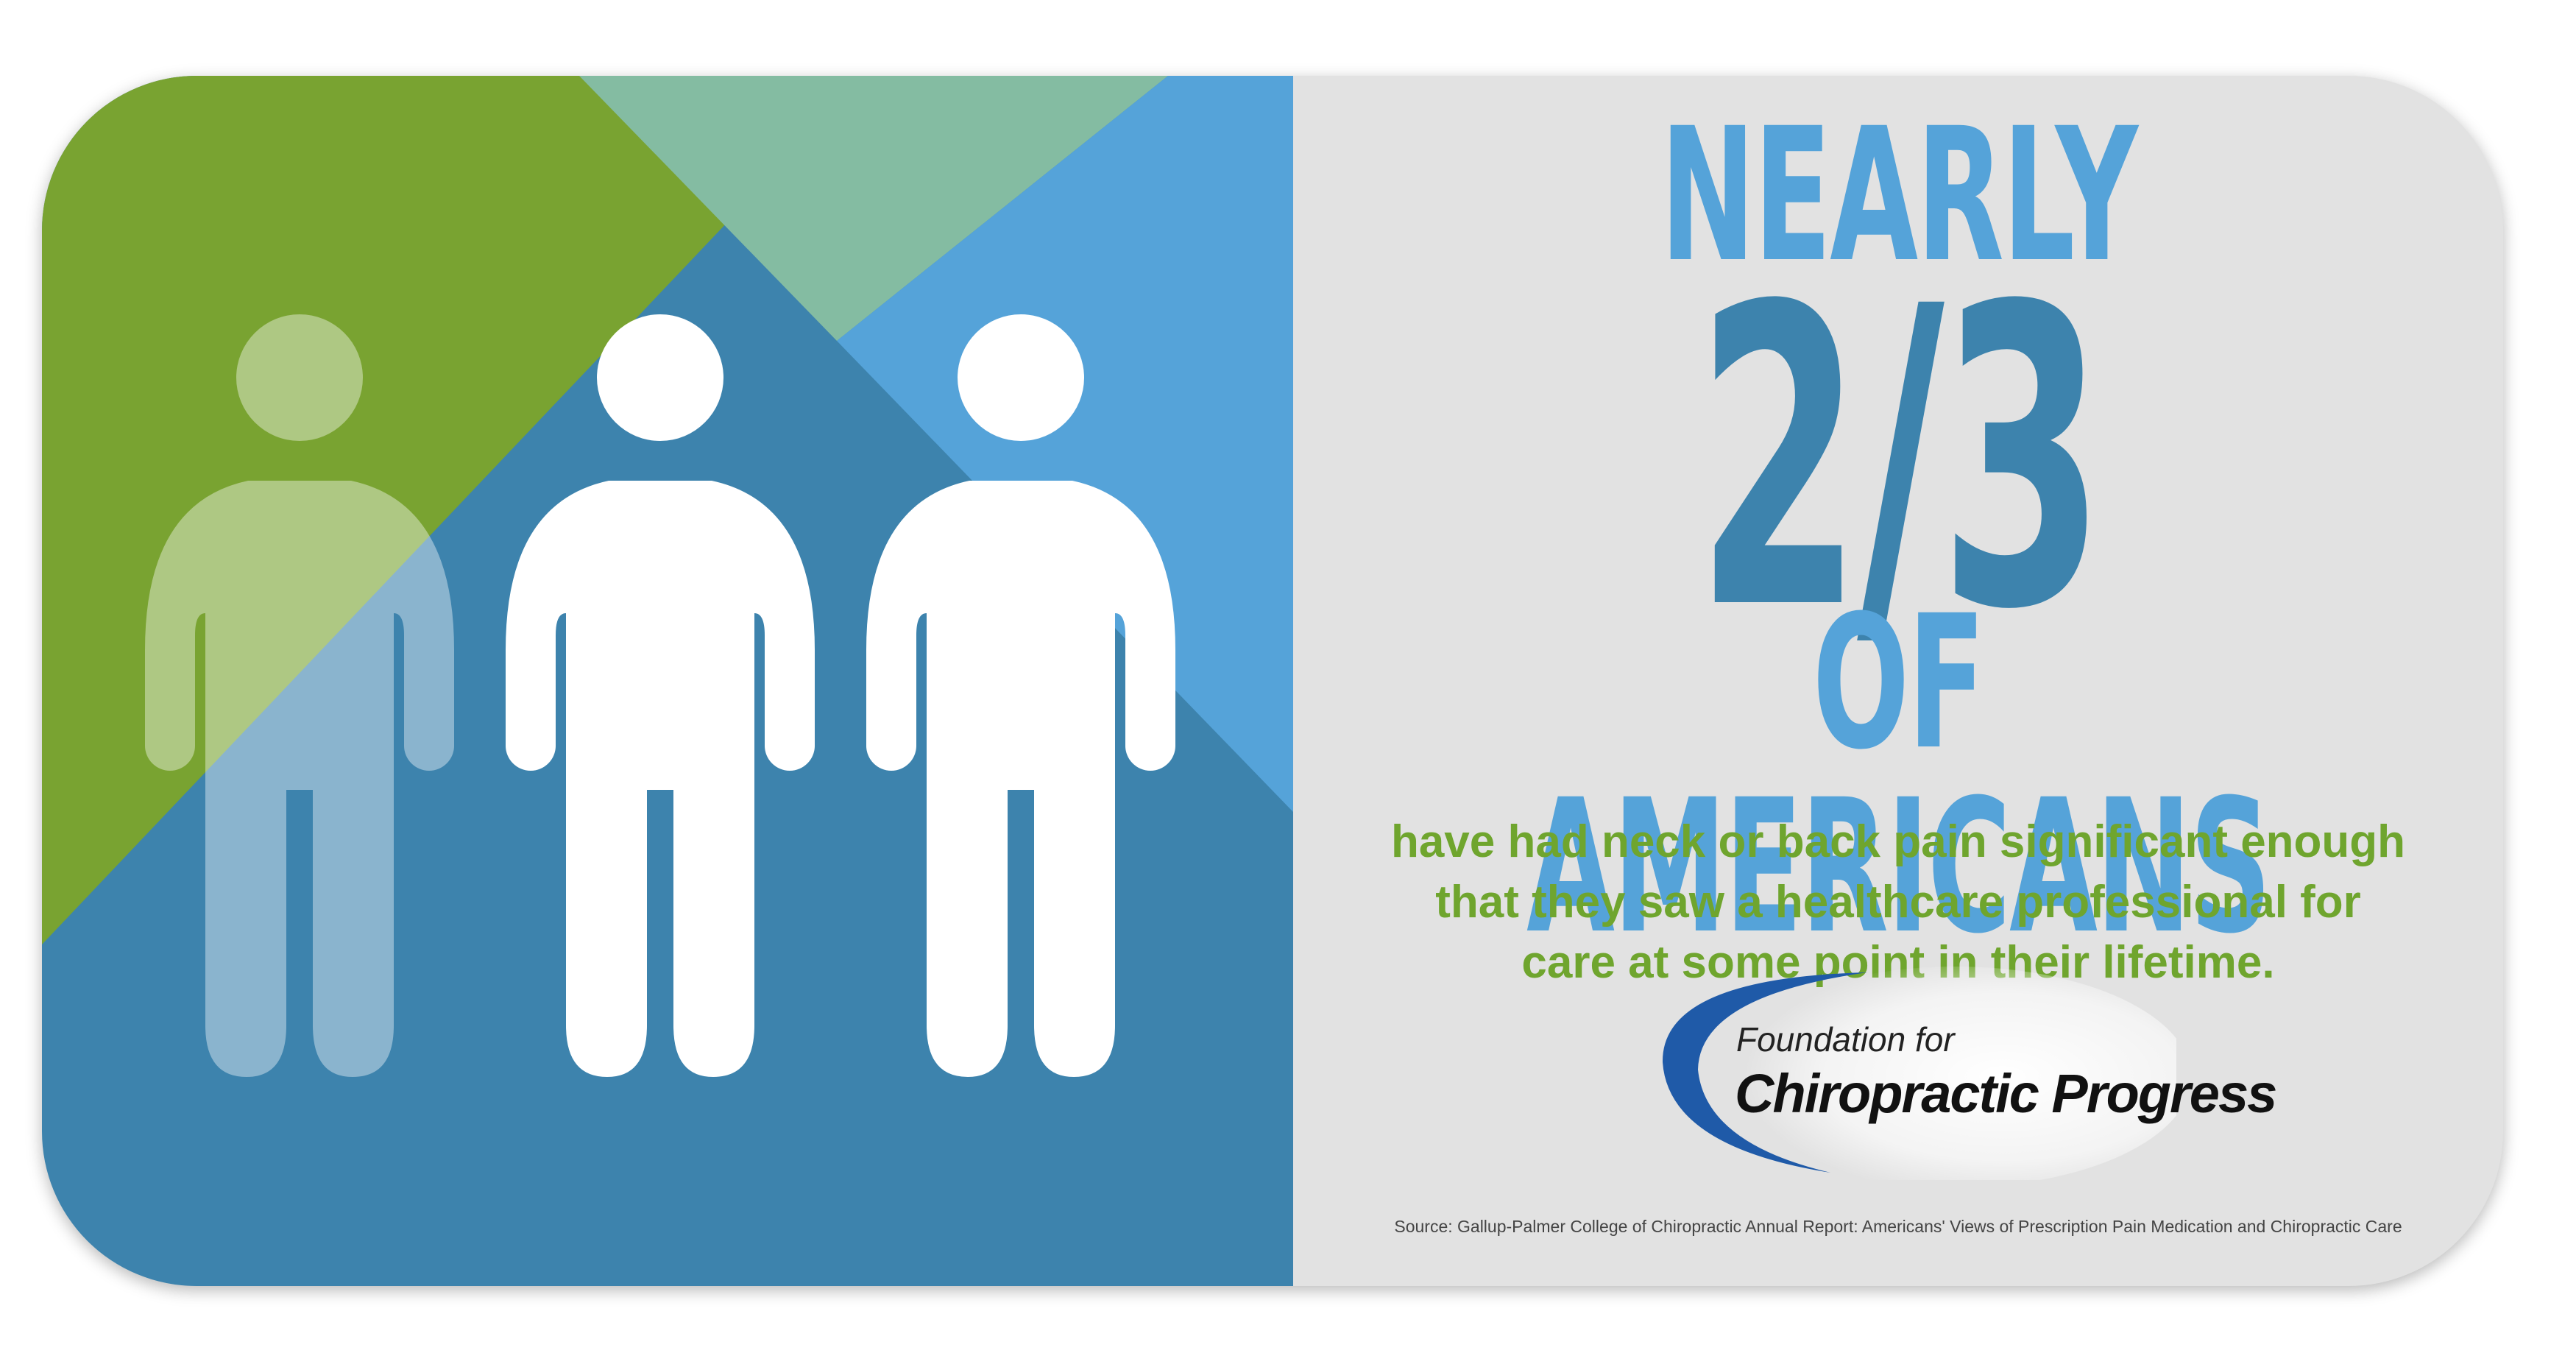 The height and width of the screenshot is (1353, 2576). Describe the element at coordinates (1845, 1039) in the screenshot. I see `logo-line1: Foundation for` at that location.